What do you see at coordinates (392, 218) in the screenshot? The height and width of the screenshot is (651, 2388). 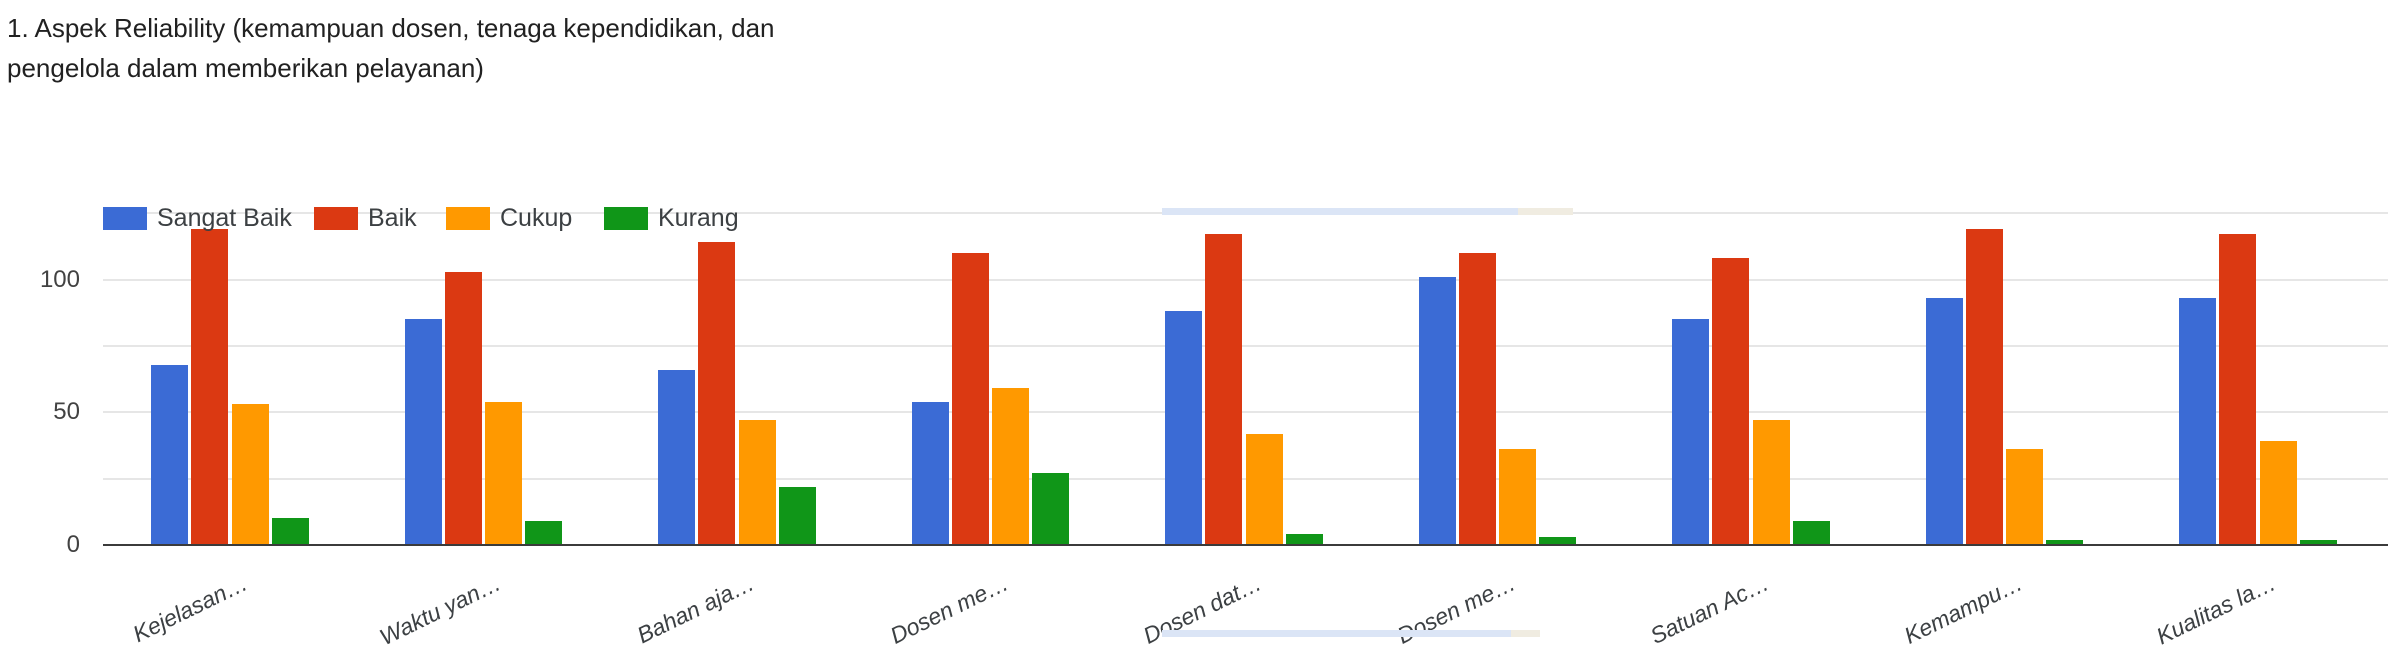 I see `legend-label: Baik` at bounding box center [392, 218].